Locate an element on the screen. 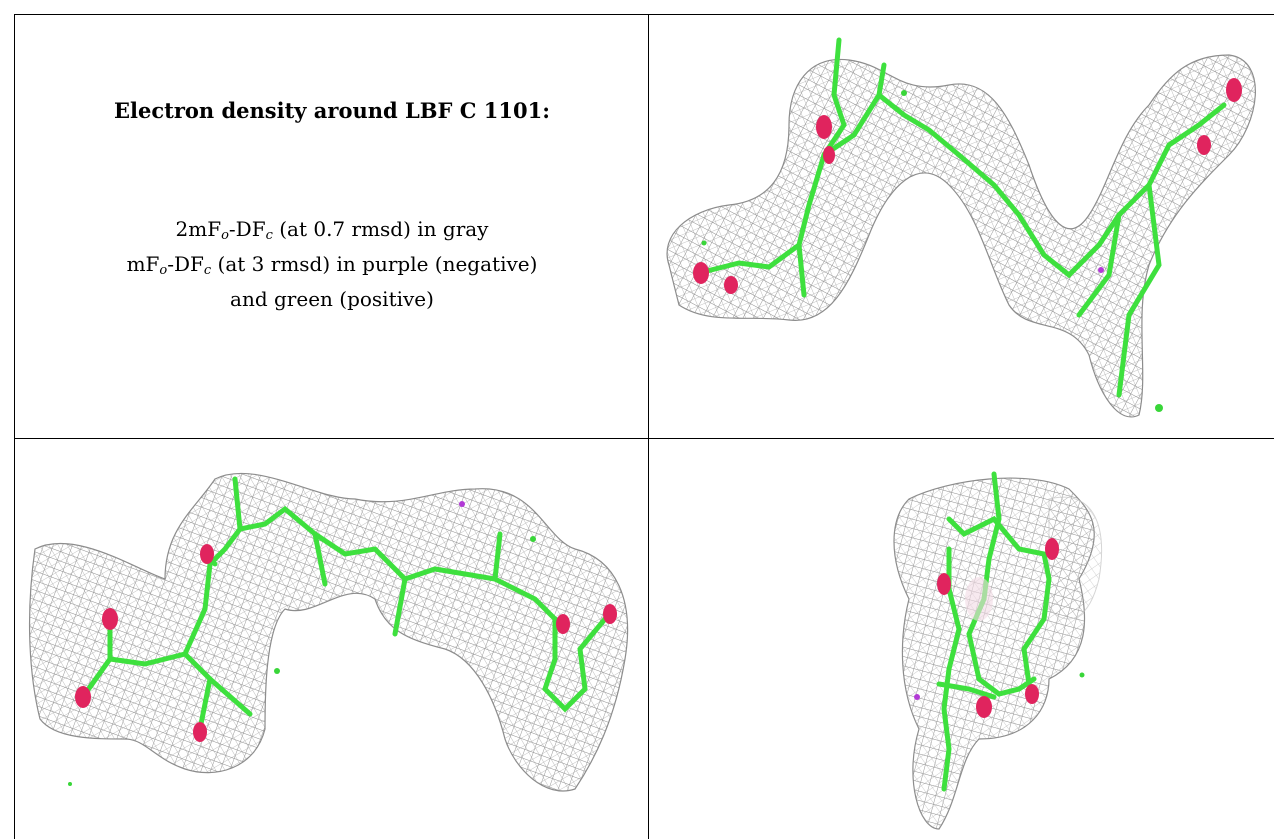 The width and height of the screenshot is (1274, 839). oxygen-atoms-bottom-left is located at coordinates (346, 643).